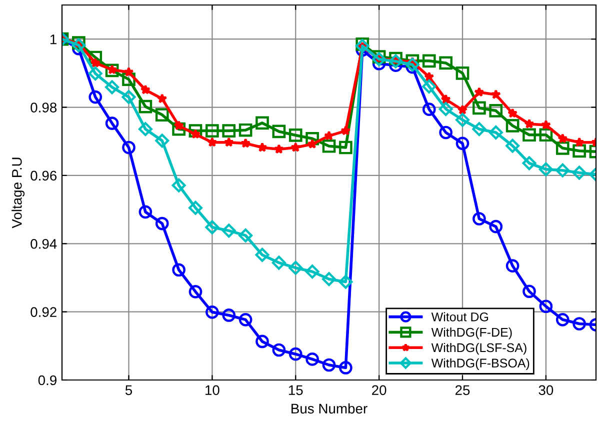 The height and width of the screenshot is (425, 598). What do you see at coordinates (128, 390) in the screenshot?
I see `x-tick-label: 5` at bounding box center [128, 390].